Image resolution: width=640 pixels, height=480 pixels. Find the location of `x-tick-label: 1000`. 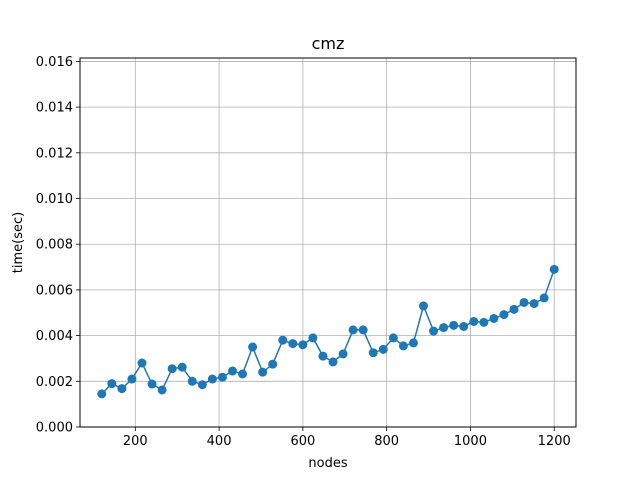

x-tick-label: 1000 is located at coordinates (470, 441).